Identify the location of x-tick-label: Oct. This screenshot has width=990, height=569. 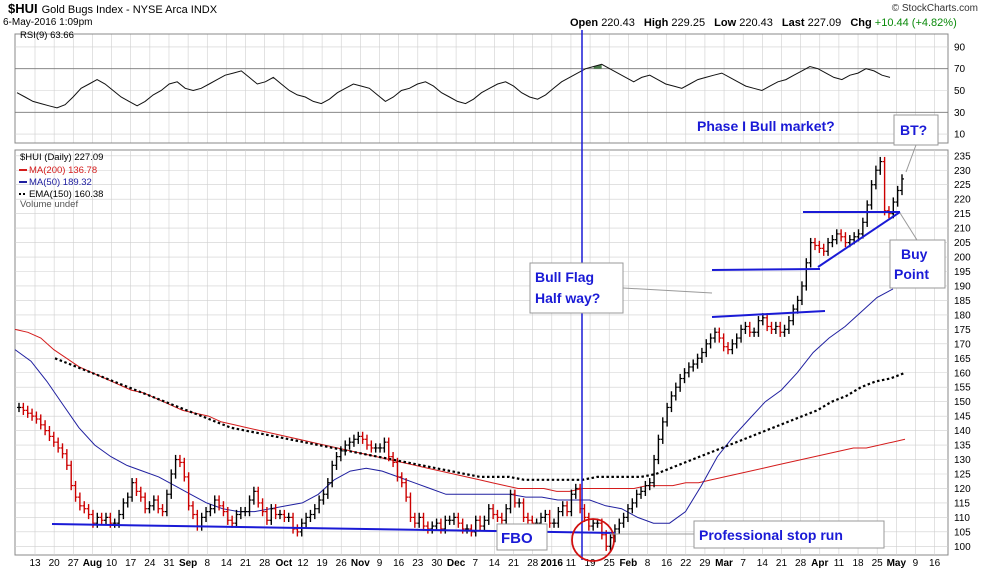
(283, 563).